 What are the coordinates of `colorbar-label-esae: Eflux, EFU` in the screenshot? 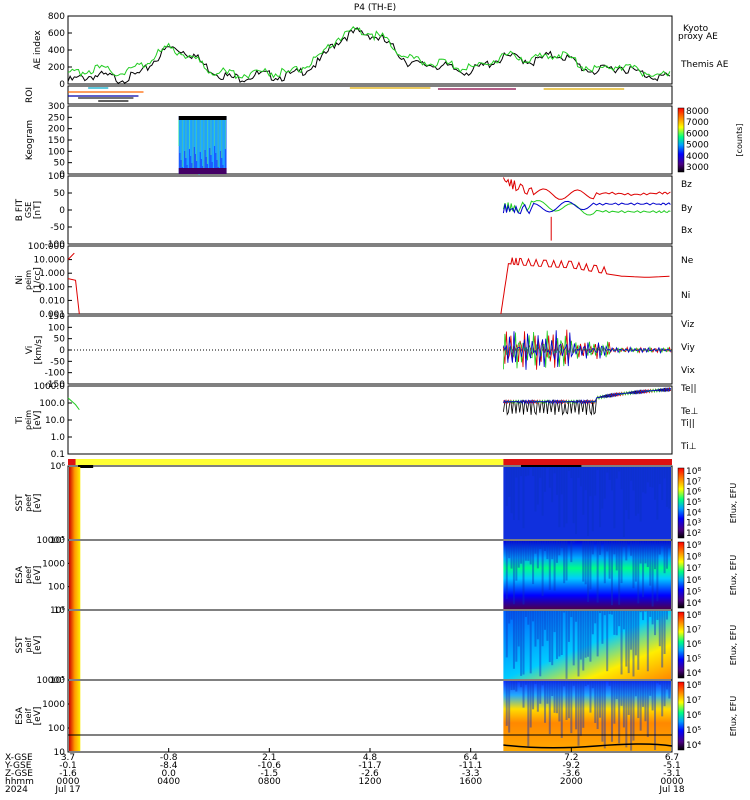 It's located at (733, 575).